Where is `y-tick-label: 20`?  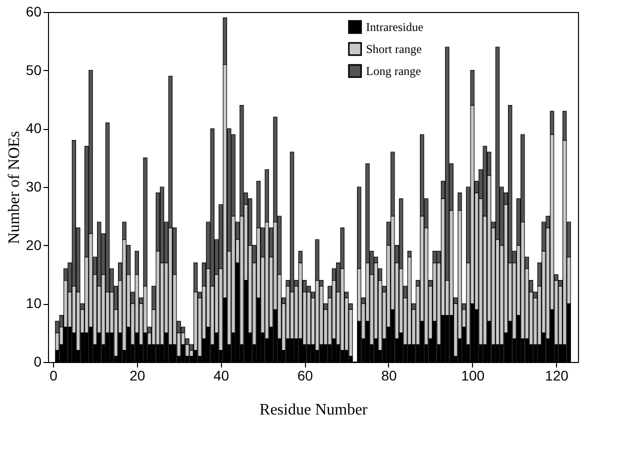
y-tick-label: 20 is located at coordinates (34, 244).